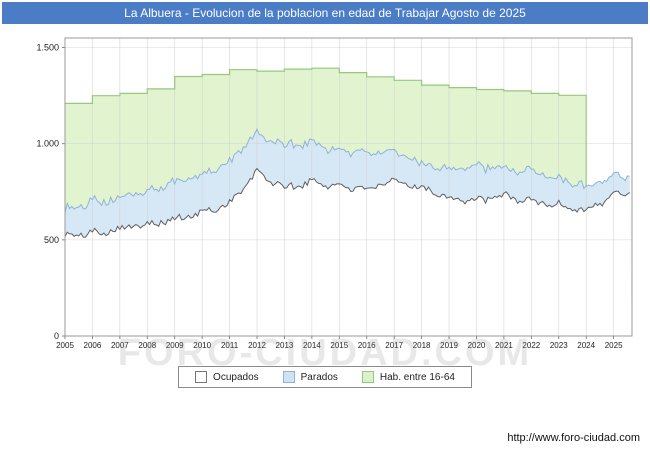 This screenshot has height=452, width=650. What do you see at coordinates (477, 345) in the screenshot?
I see `x-tick-label: 2020` at bounding box center [477, 345].